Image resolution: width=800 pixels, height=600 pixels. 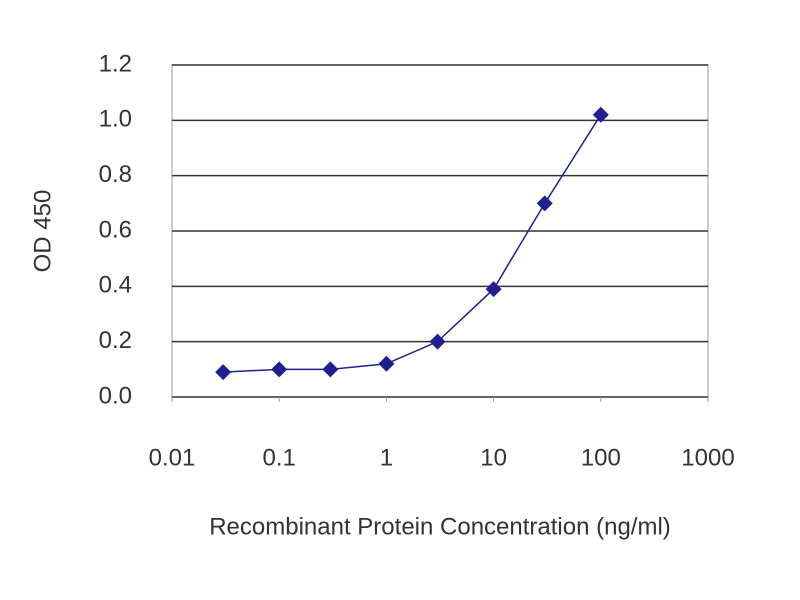 What do you see at coordinates (115, 63) in the screenshot?
I see `y-tick-label: 1.2` at bounding box center [115, 63].